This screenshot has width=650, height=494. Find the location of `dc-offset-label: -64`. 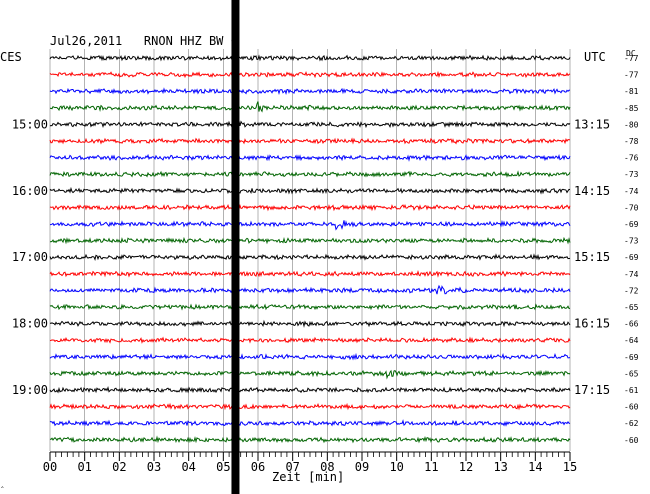

dc-offset-label: -64 is located at coordinates (631, 340).